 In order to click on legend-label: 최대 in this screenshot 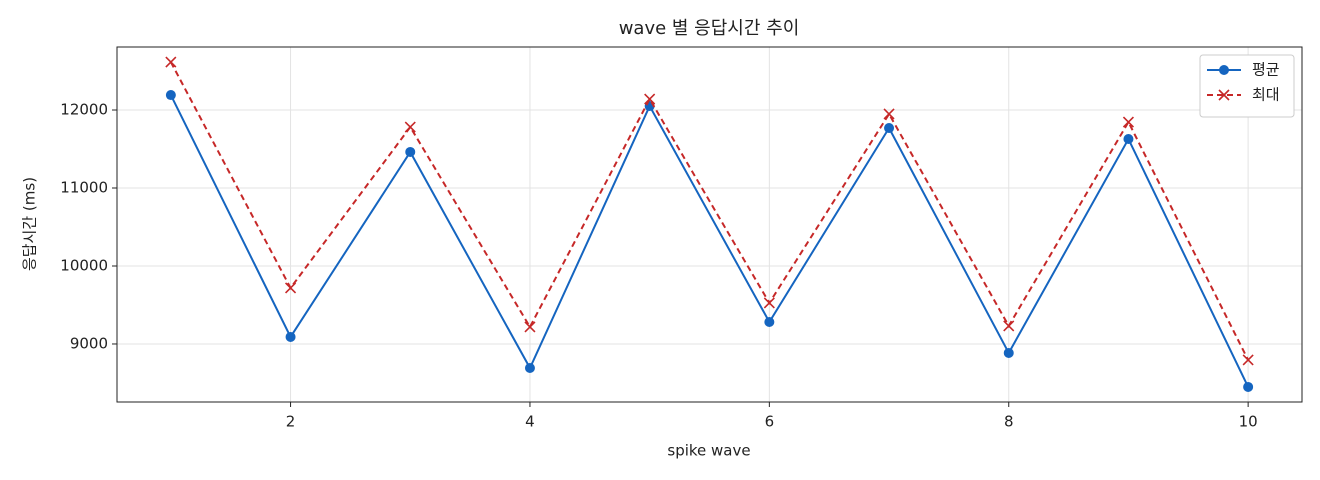, I will do `click(1266, 95)`.